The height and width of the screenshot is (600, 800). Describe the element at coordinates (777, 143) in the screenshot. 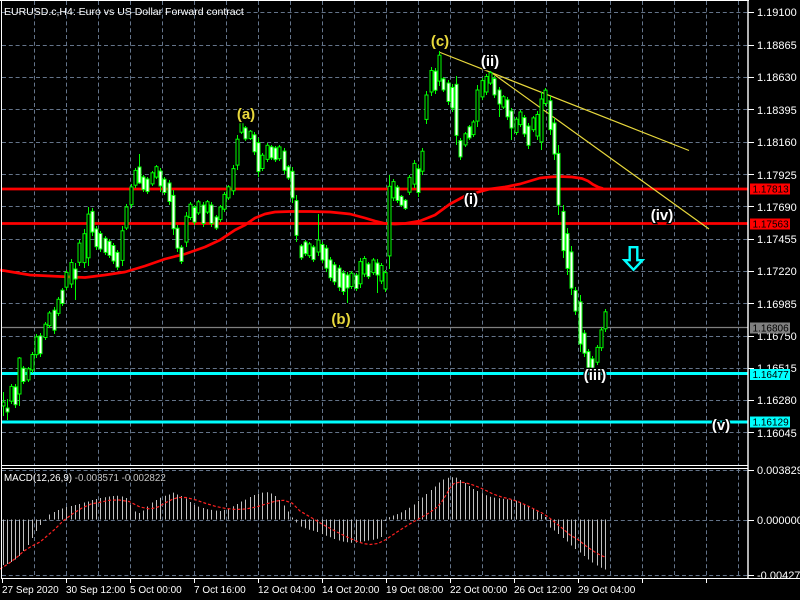

I see `svg-text: 1.18160` at that location.